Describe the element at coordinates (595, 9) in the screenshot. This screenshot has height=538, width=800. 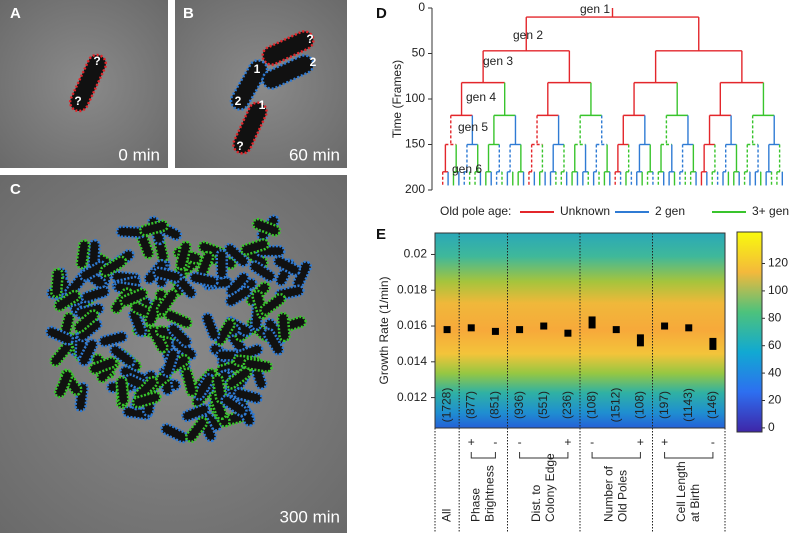
I see `gen-label: gen 1` at that location.